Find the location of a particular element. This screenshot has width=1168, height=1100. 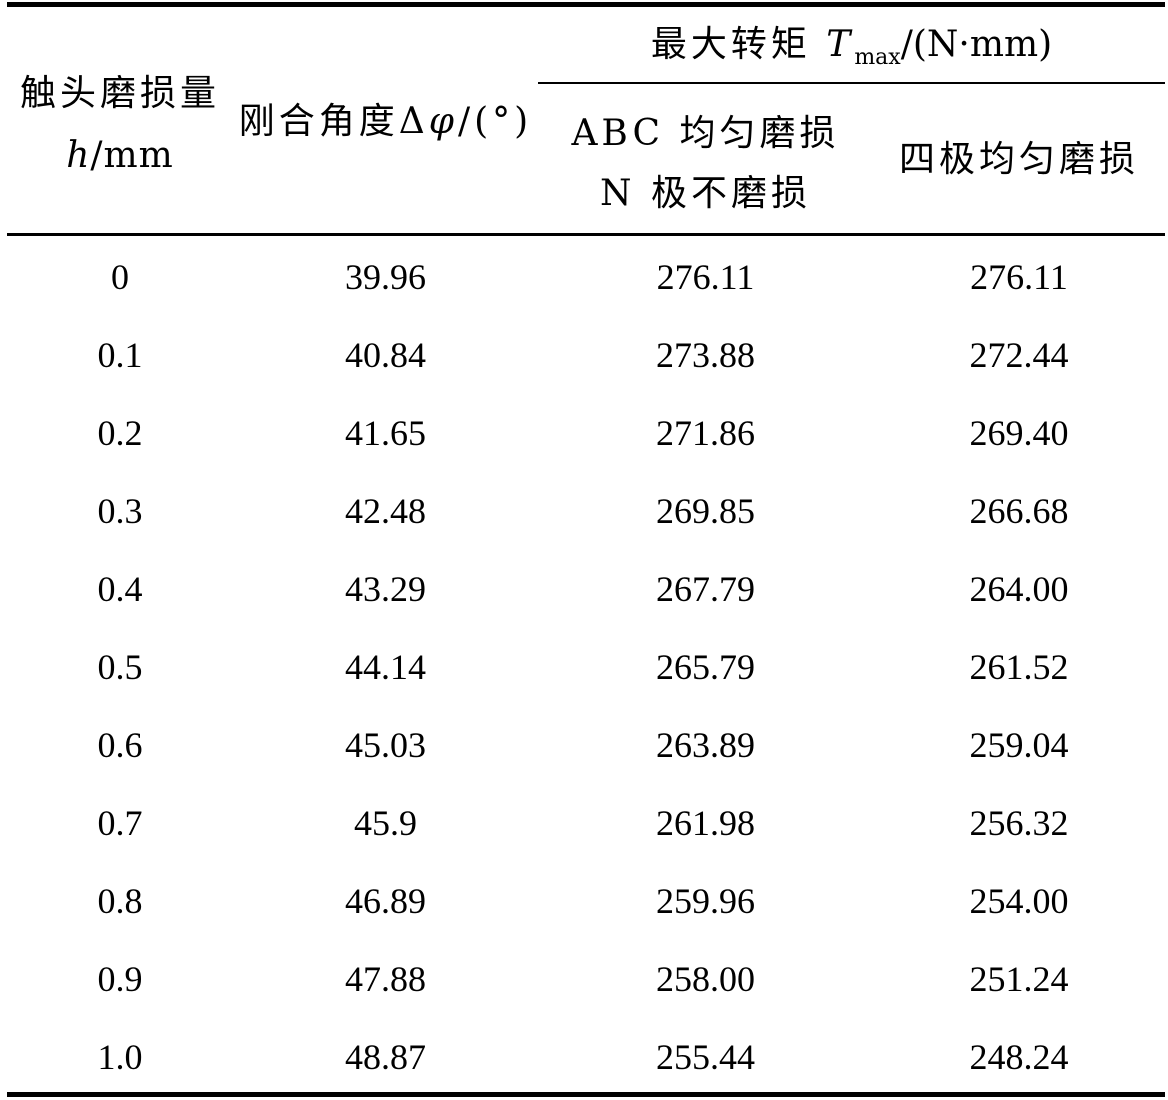

header-abc-wear-line1: ABC 均匀磨损 is located at coordinates (705, 133).